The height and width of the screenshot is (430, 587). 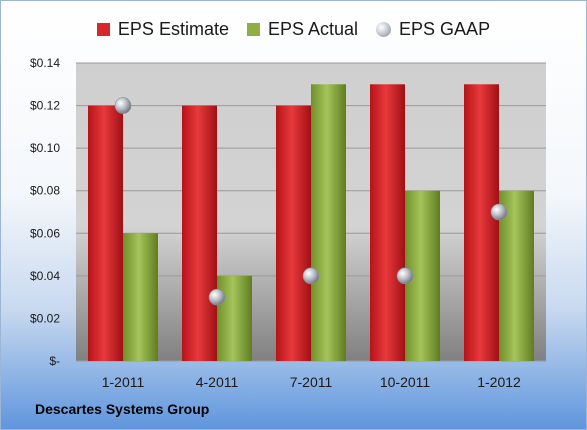 What do you see at coordinates (445, 28) in the screenshot?
I see `legend-label-eps-gaap: EPS GAAP` at bounding box center [445, 28].